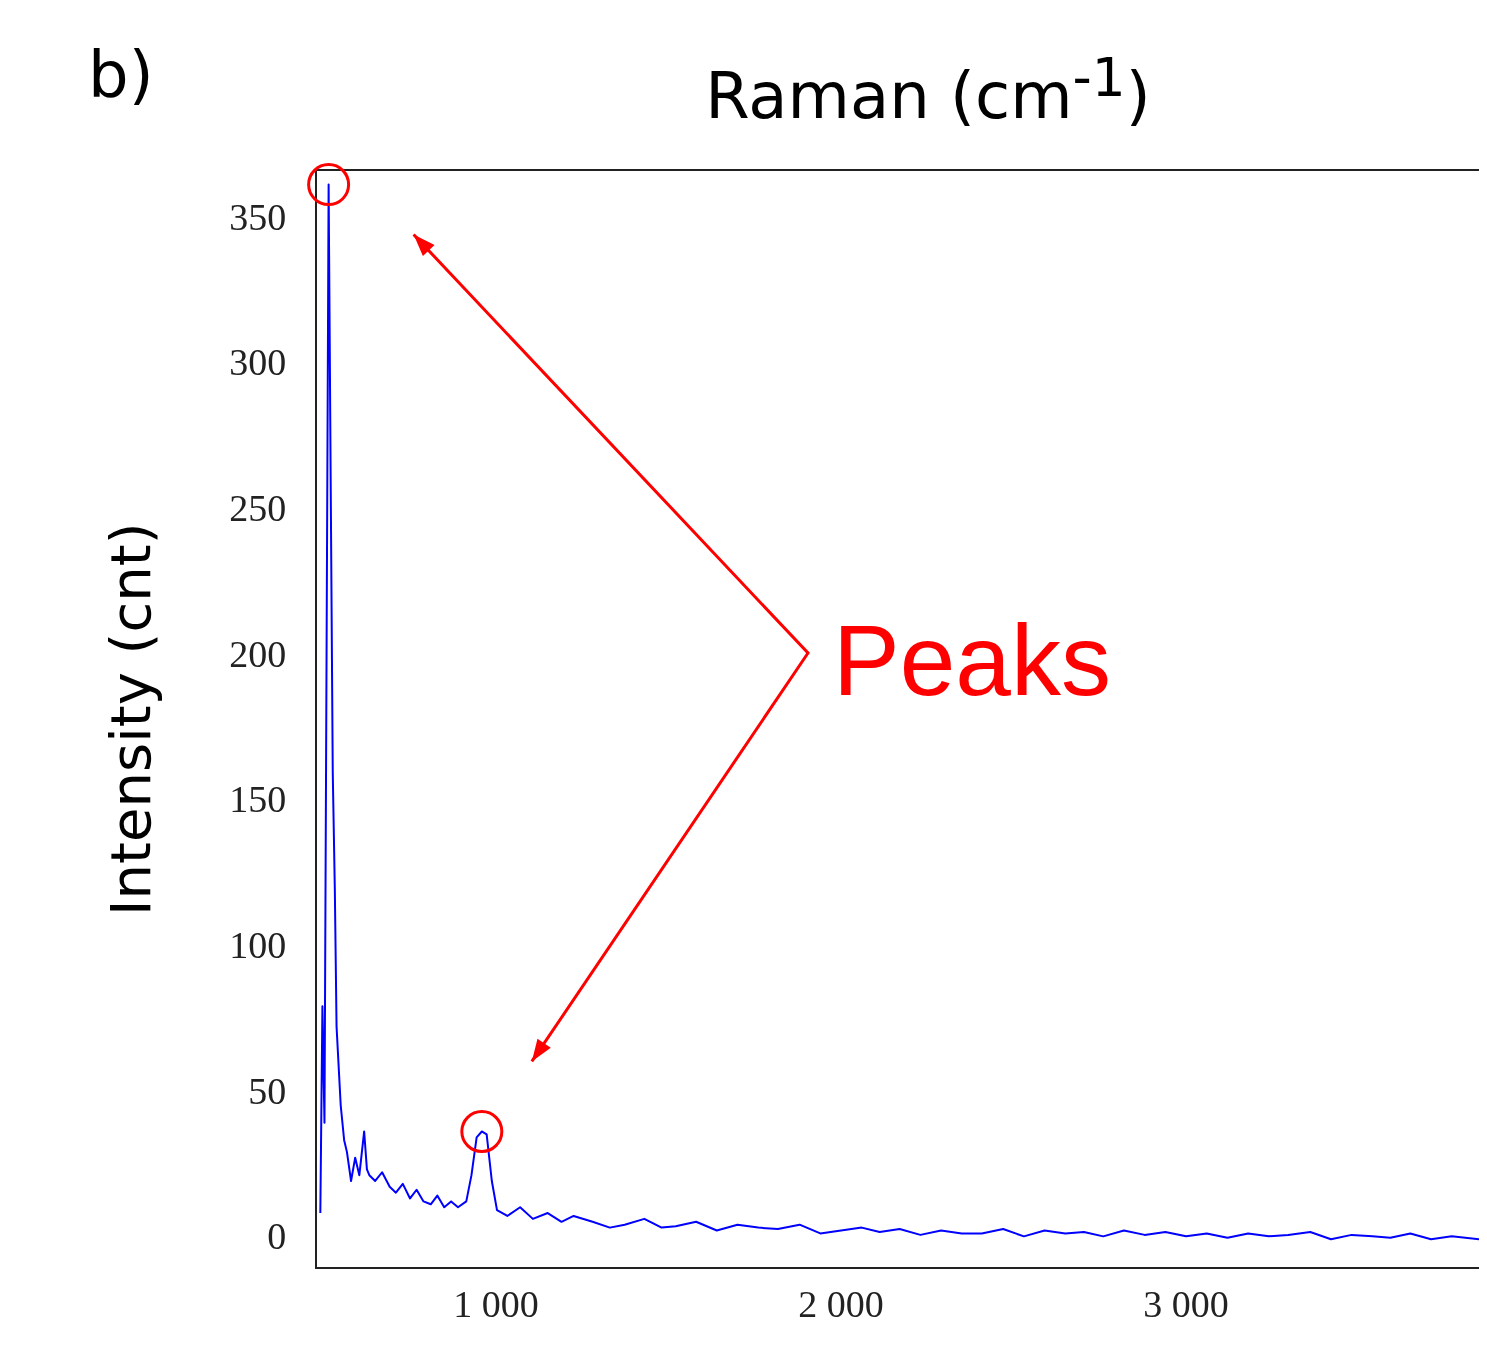 This screenshot has width=1487, height=1354. I want to click on y-tick-label: 350, so click(258, 216).